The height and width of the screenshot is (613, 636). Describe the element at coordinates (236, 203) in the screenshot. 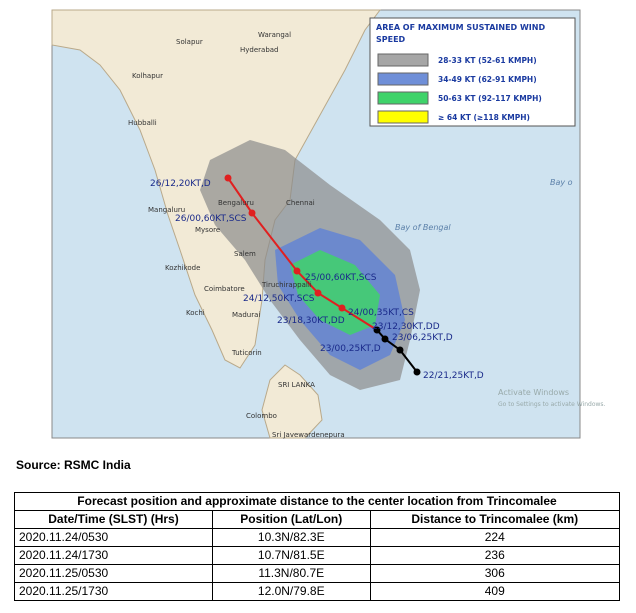

I see `place: Bengaluru` at that location.